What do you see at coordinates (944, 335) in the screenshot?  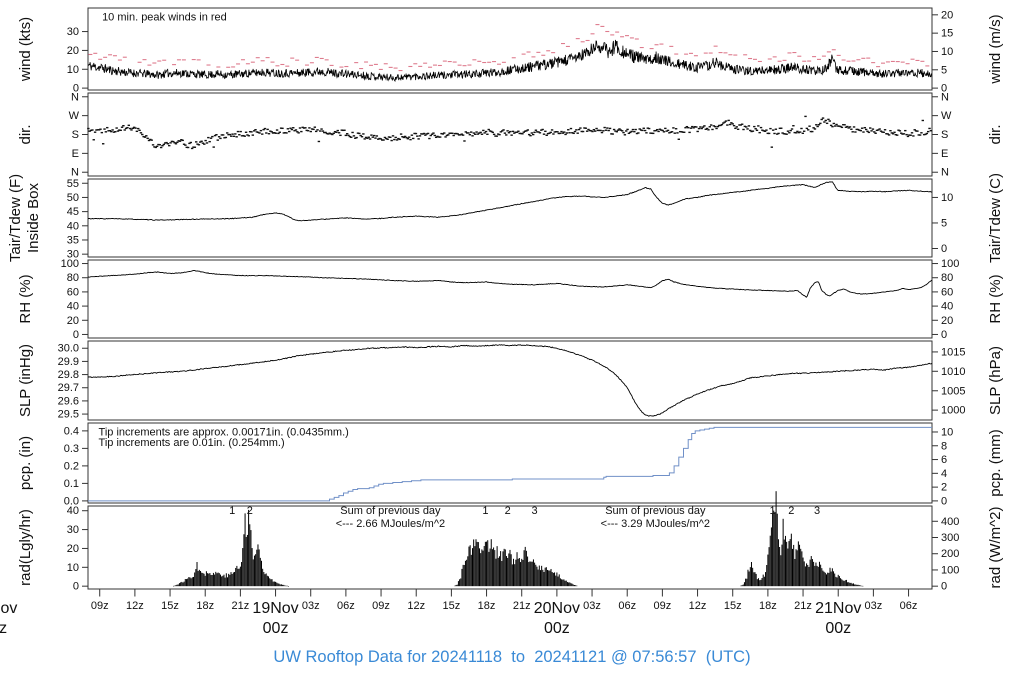 I see `right-tick-label: 0` at bounding box center [944, 335].